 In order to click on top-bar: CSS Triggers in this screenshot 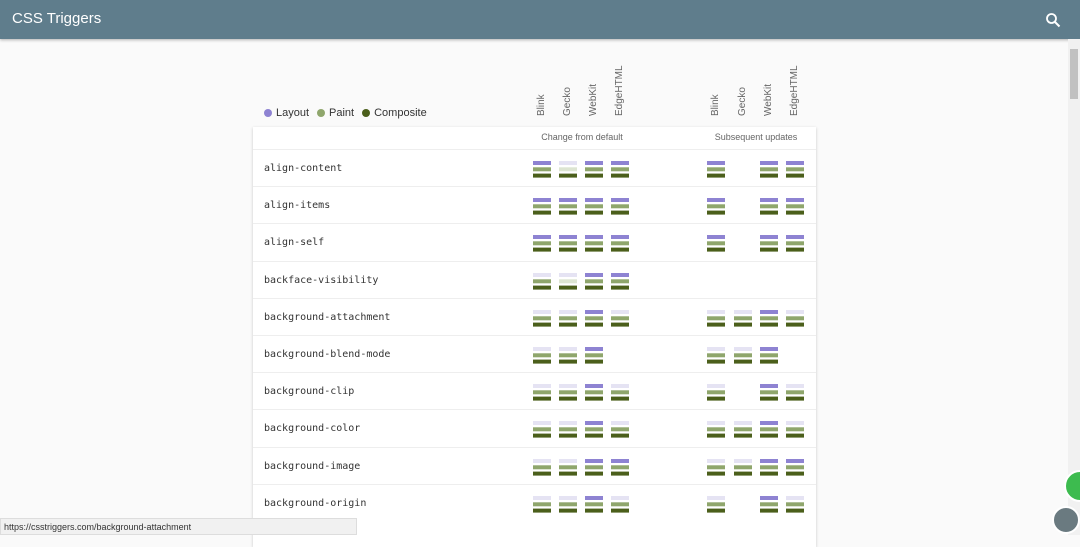, I will do `click(540, 19)`.